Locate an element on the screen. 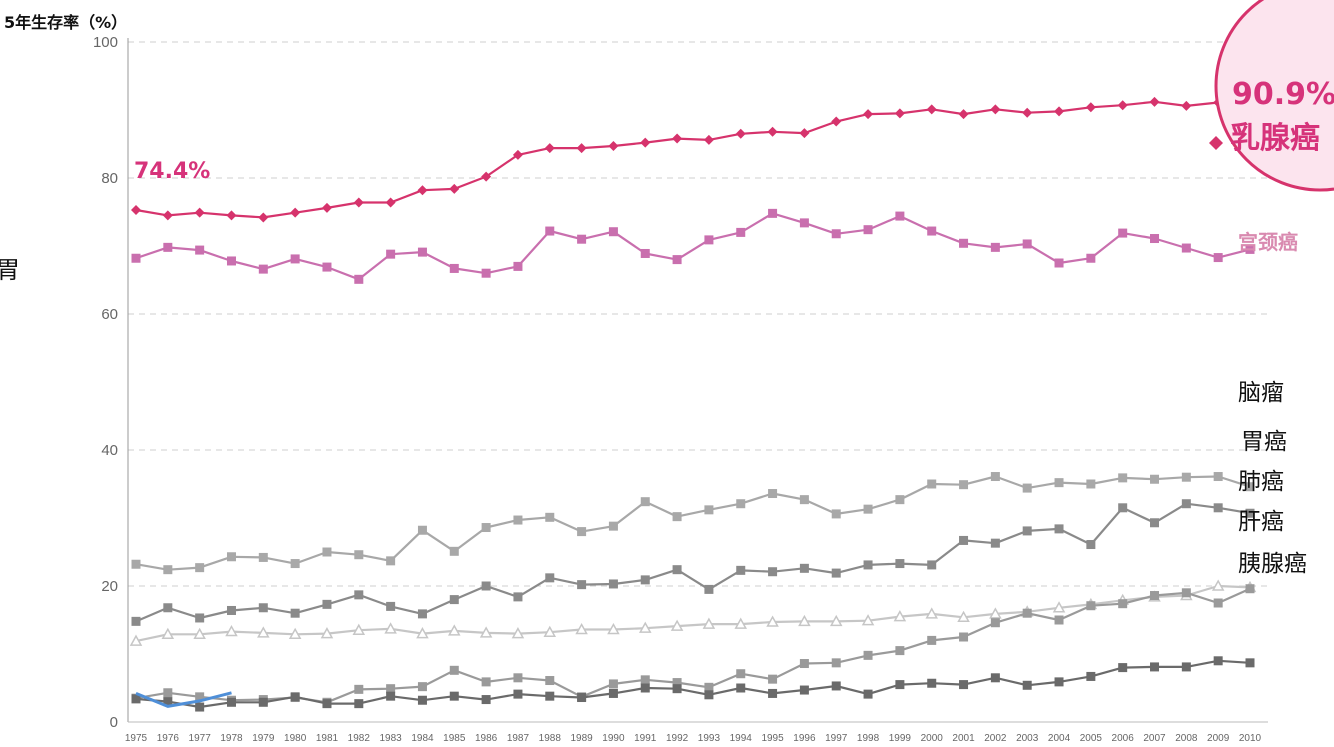 Image resolution: width=1334 pixels, height=747 pixels. point-s5-1985 is located at coordinates (454, 670).